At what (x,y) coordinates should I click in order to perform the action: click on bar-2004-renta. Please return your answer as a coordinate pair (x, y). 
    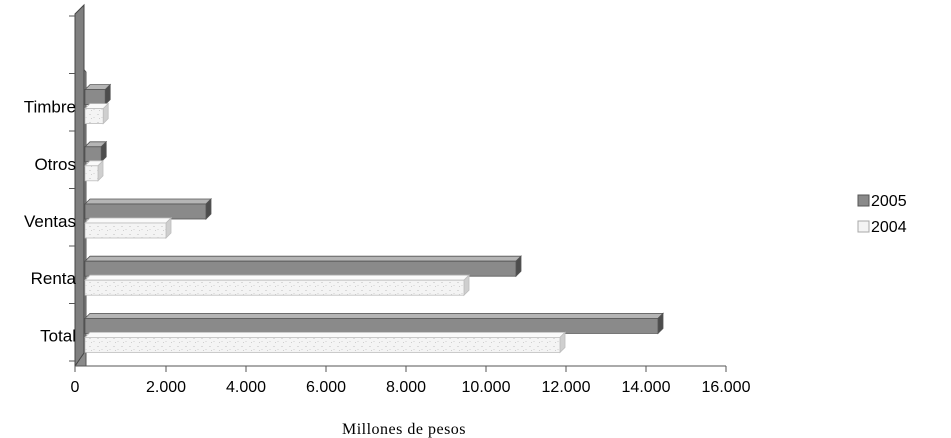
    Looking at the image, I should click on (277, 285).